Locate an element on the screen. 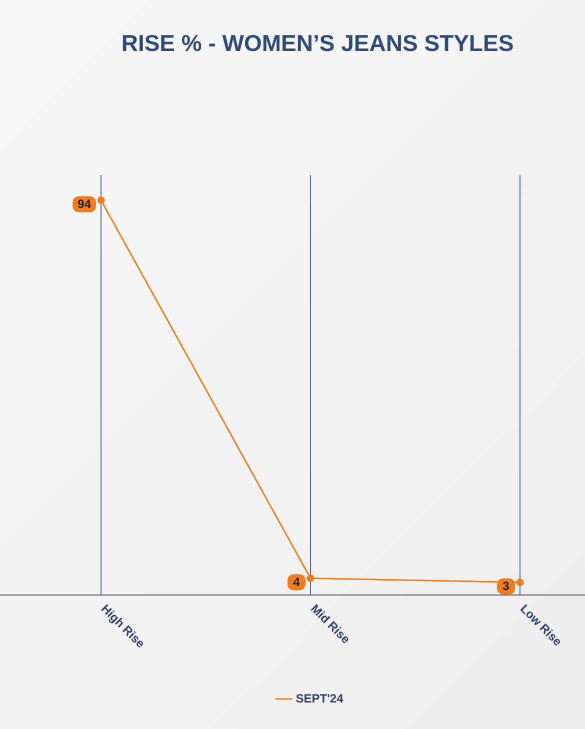 This screenshot has height=729, width=585. legend-label: SEPT'24 is located at coordinates (320, 698).